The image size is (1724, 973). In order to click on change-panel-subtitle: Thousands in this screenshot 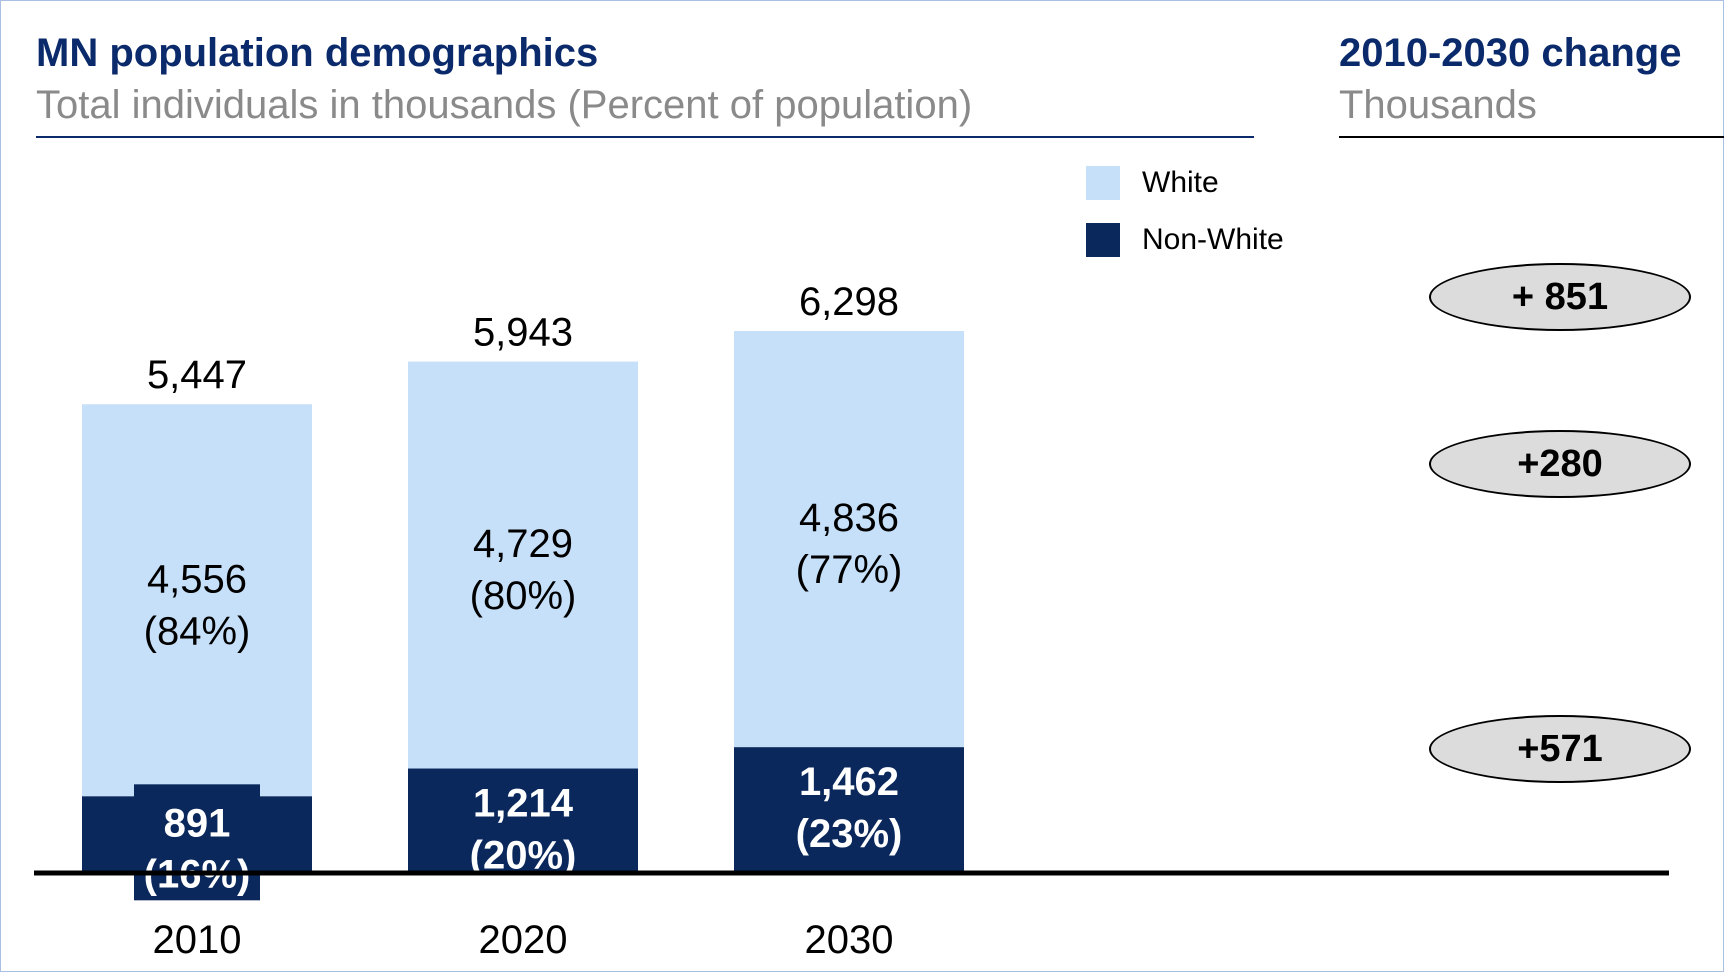, I will do `click(1438, 105)`.